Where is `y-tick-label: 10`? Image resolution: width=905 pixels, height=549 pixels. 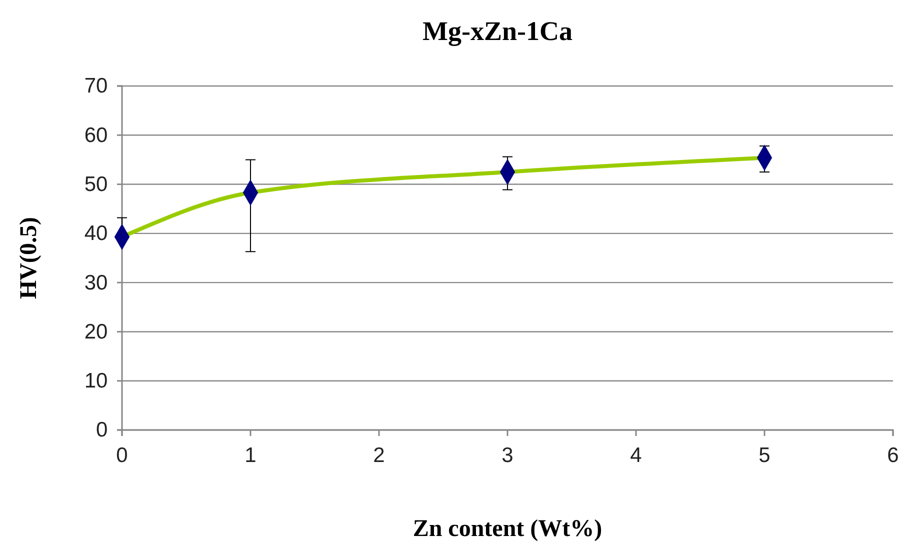 y-tick-label: 10 is located at coordinates (96, 381).